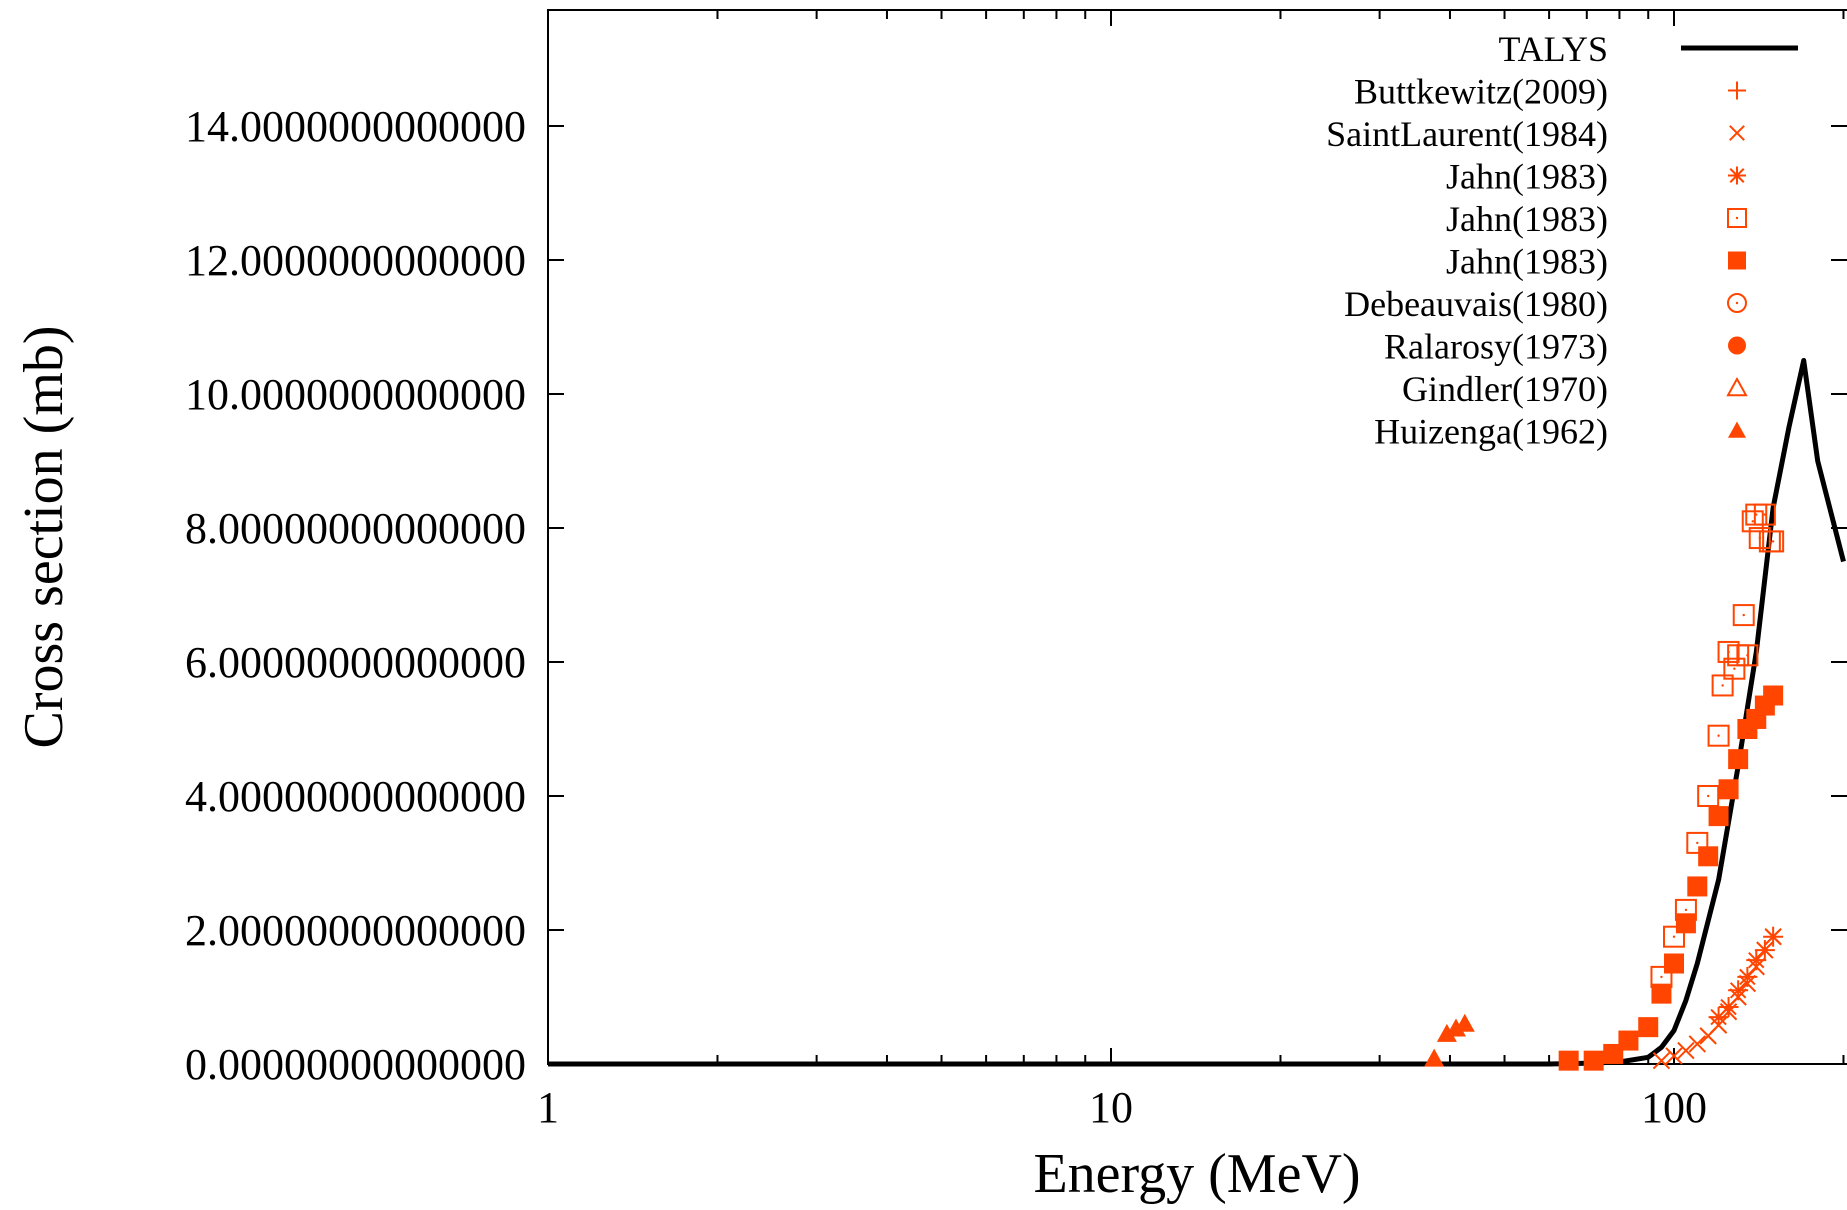 This screenshot has height=1210, width=1847. Describe the element at coordinates (1476, 304) in the screenshot. I see `legend-label: Debeauvais(1980)` at that location.